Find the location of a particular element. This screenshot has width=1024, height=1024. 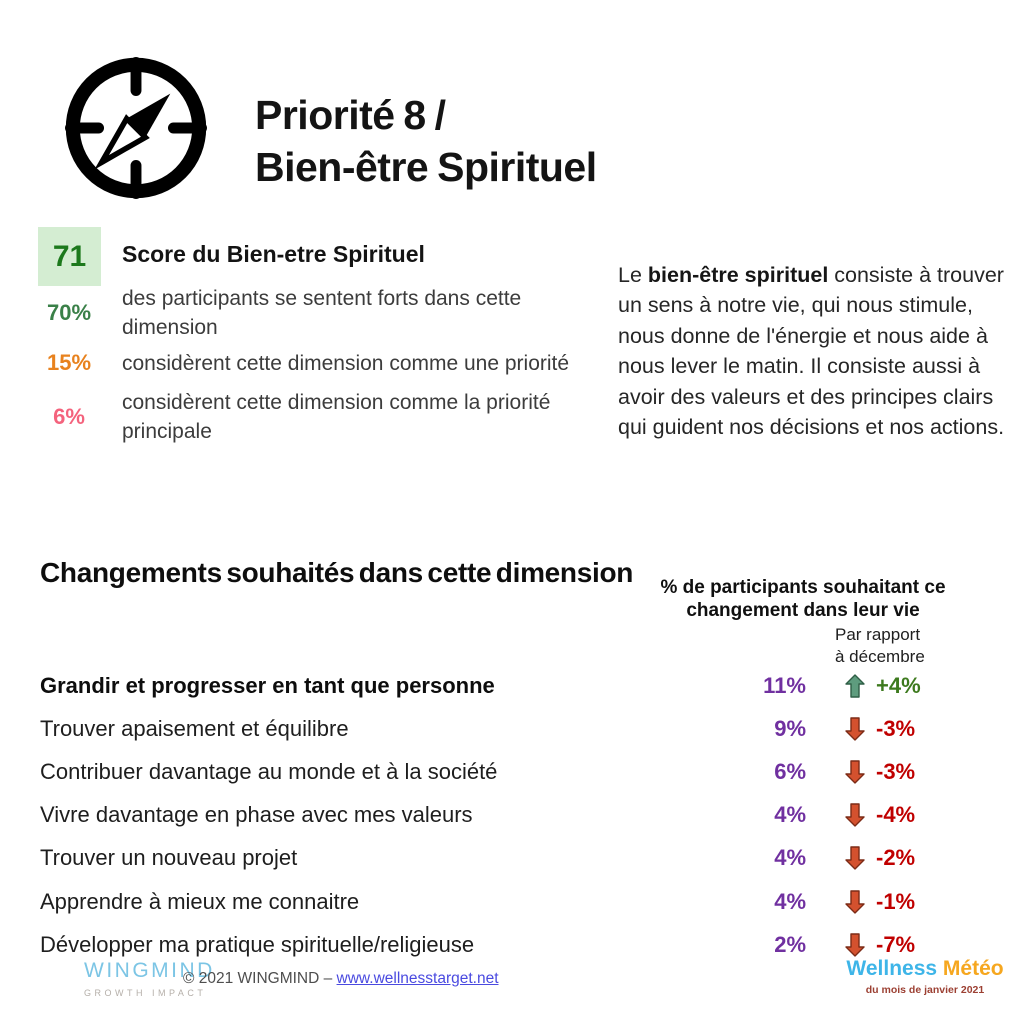

change-value: -2% is located at coordinates (896, 858).